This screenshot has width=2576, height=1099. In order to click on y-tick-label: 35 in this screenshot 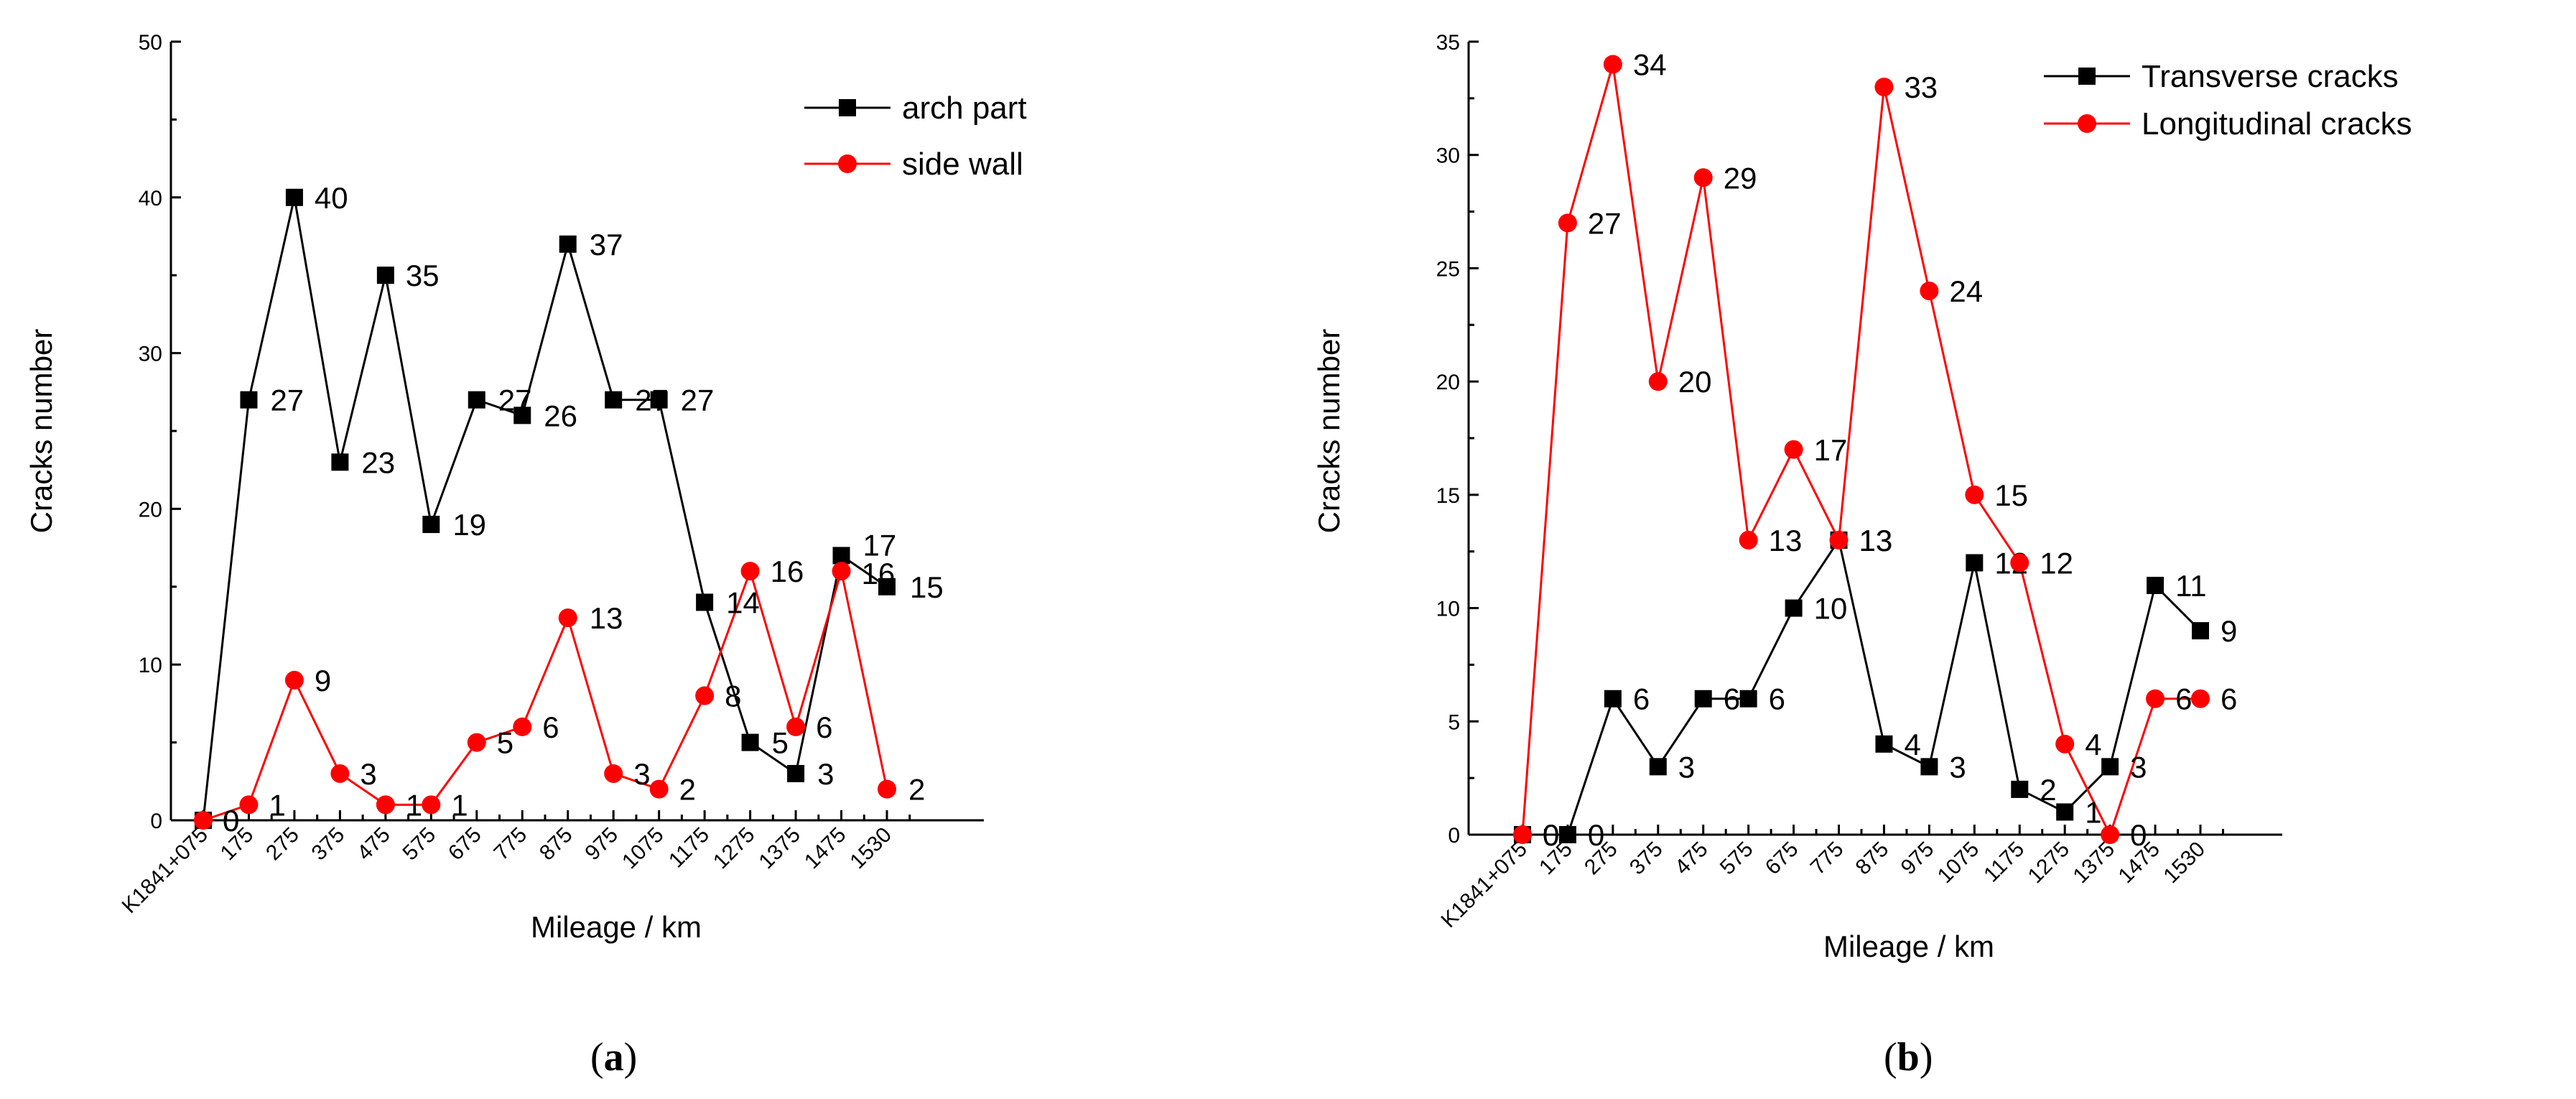, I will do `click(1448, 43)`.